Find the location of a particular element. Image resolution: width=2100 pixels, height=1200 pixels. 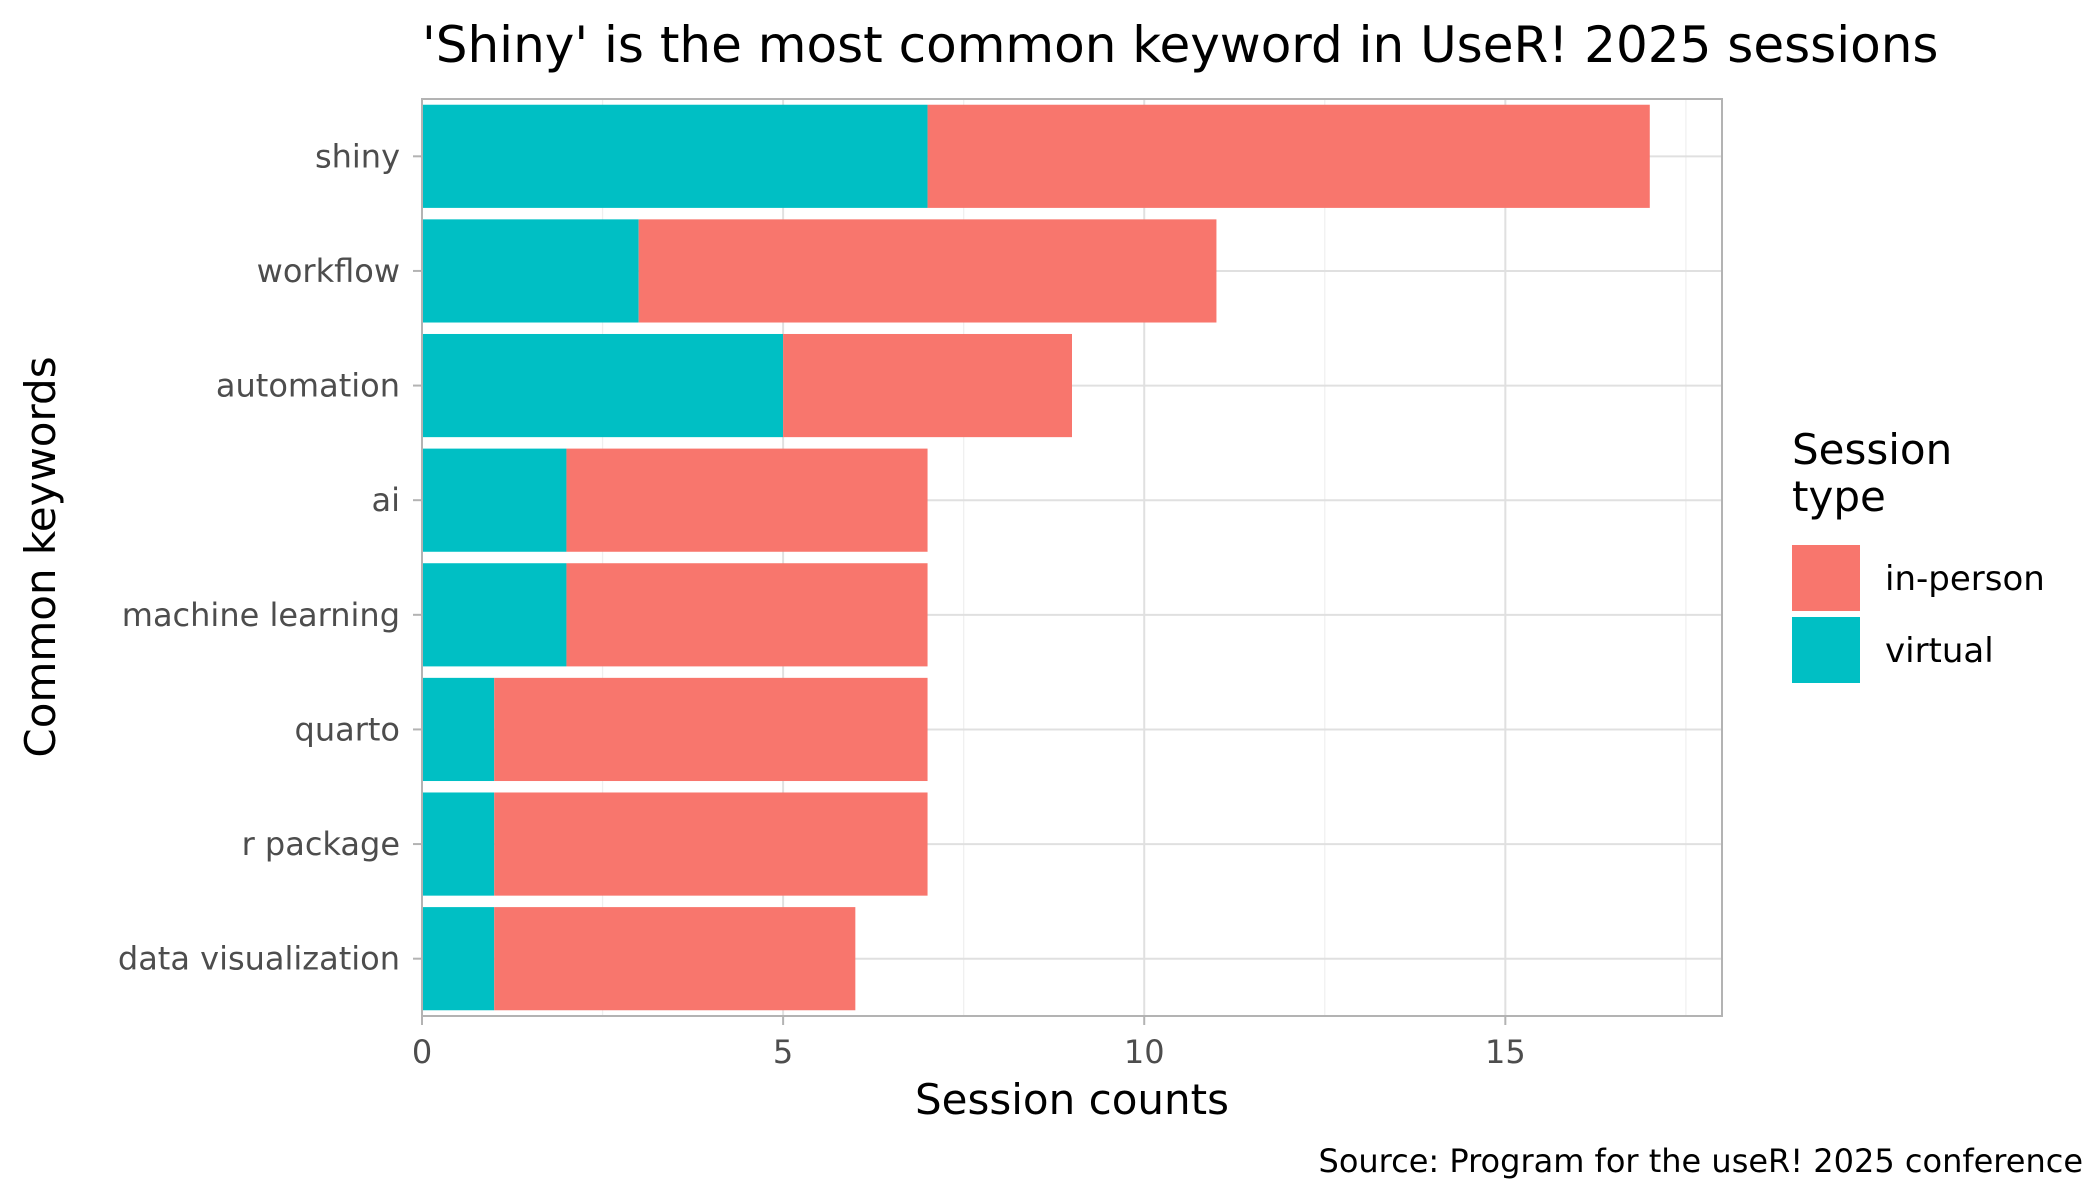

x-axis: 0 5 10 15 is located at coordinates (969, 1043).